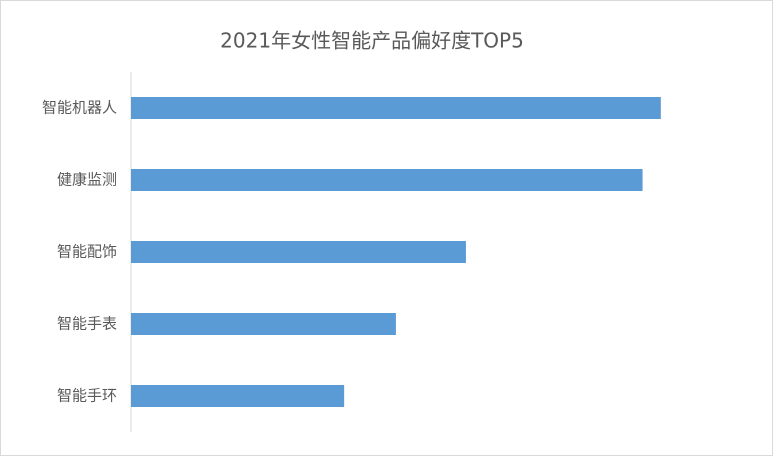 This screenshot has height=456, width=773. What do you see at coordinates (87, 396) in the screenshot?
I see `y-tick-label: 智能手环` at bounding box center [87, 396].